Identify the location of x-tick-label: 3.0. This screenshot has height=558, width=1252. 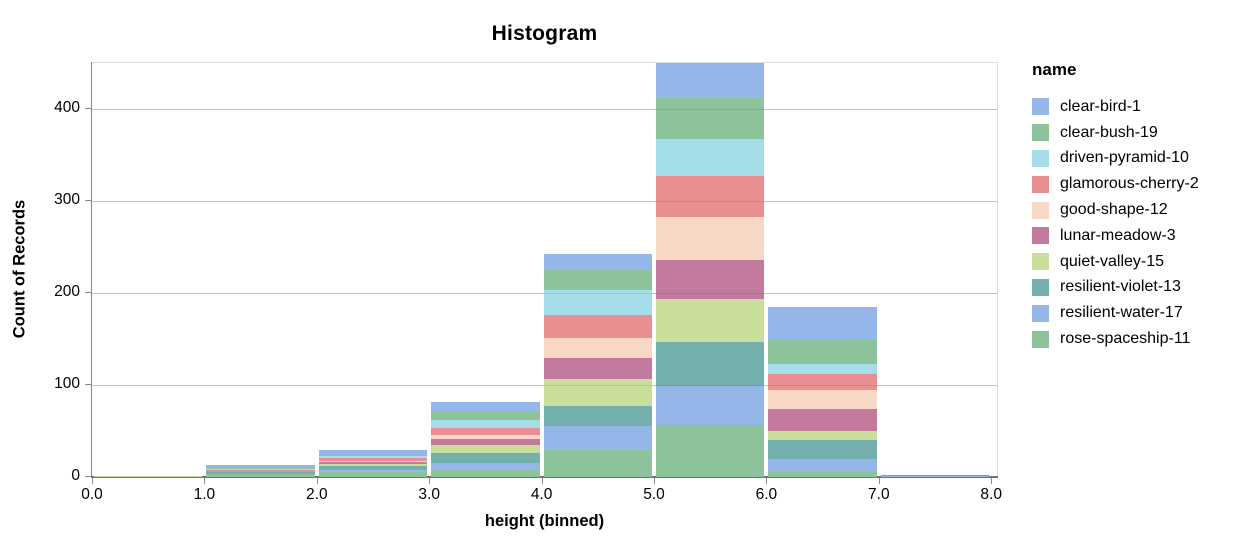
(429, 494).